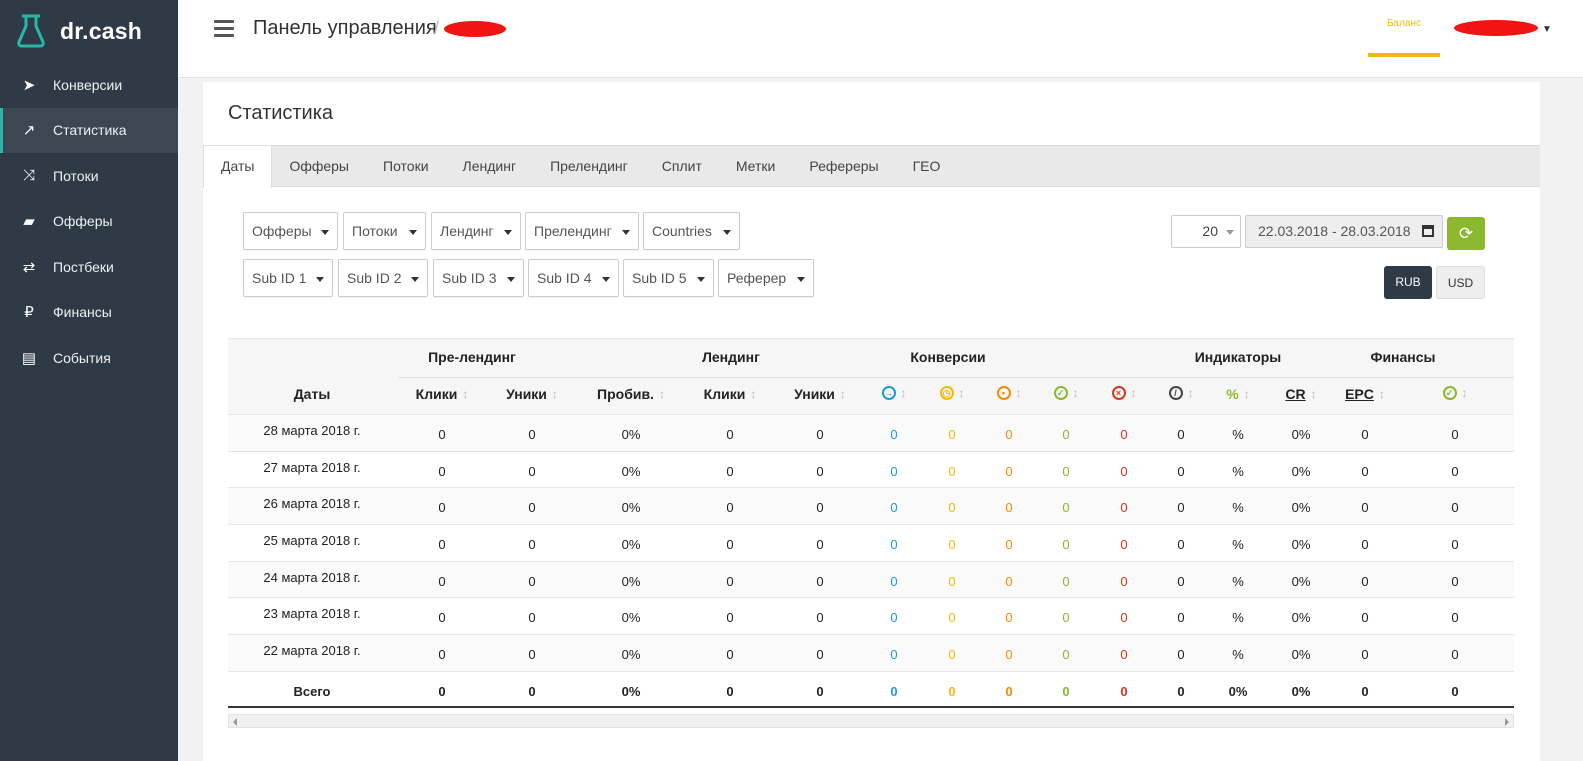 The height and width of the screenshot is (761, 1583). I want to click on sidebar-item-0: ➤ Конверсии, so click(89, 85).